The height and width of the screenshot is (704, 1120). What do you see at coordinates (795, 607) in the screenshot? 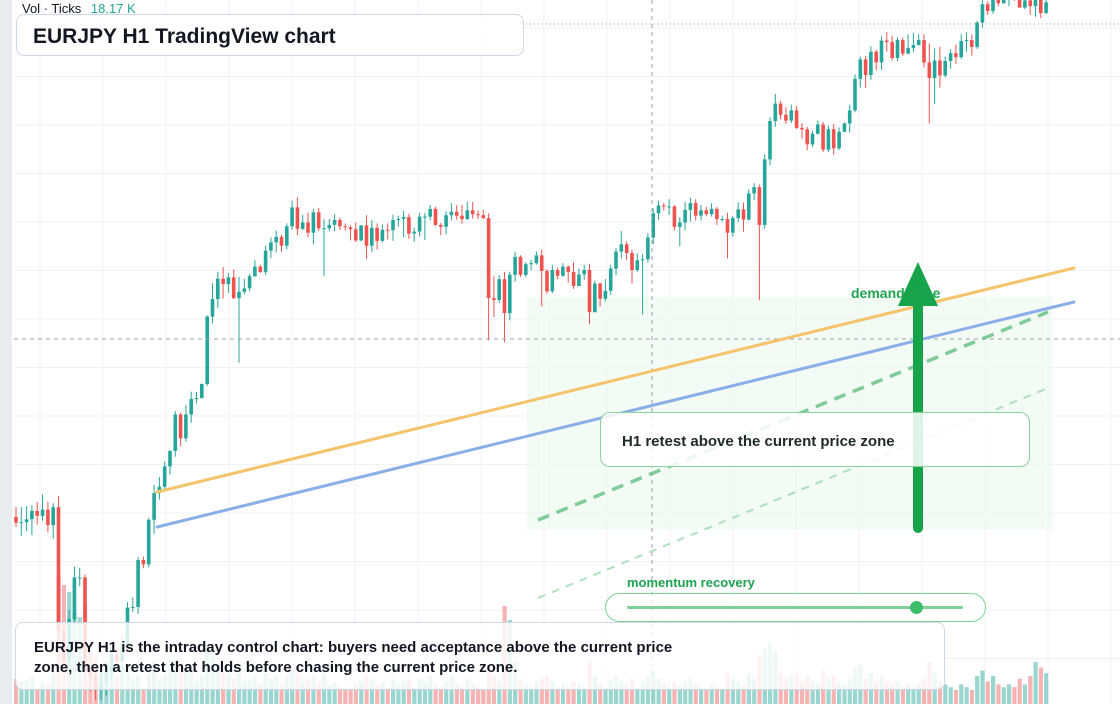
I see `momentum-slider` at bounding box center [795, 607].